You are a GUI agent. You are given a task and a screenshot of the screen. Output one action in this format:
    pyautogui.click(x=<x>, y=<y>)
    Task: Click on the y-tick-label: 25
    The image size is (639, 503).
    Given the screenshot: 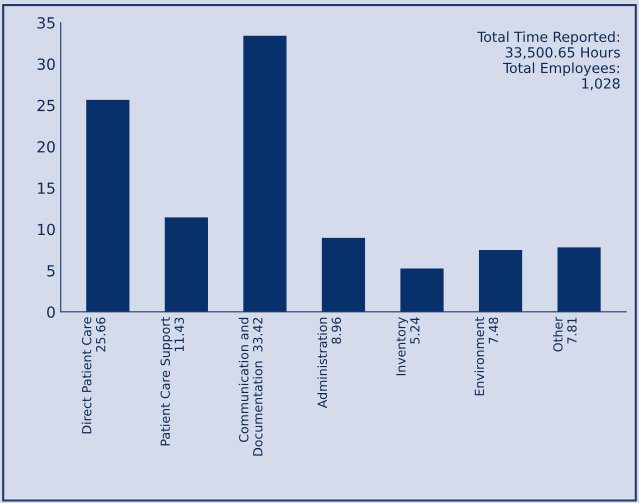 What is the action you would take?
    pyautogui.click(x=46, y=106)
    